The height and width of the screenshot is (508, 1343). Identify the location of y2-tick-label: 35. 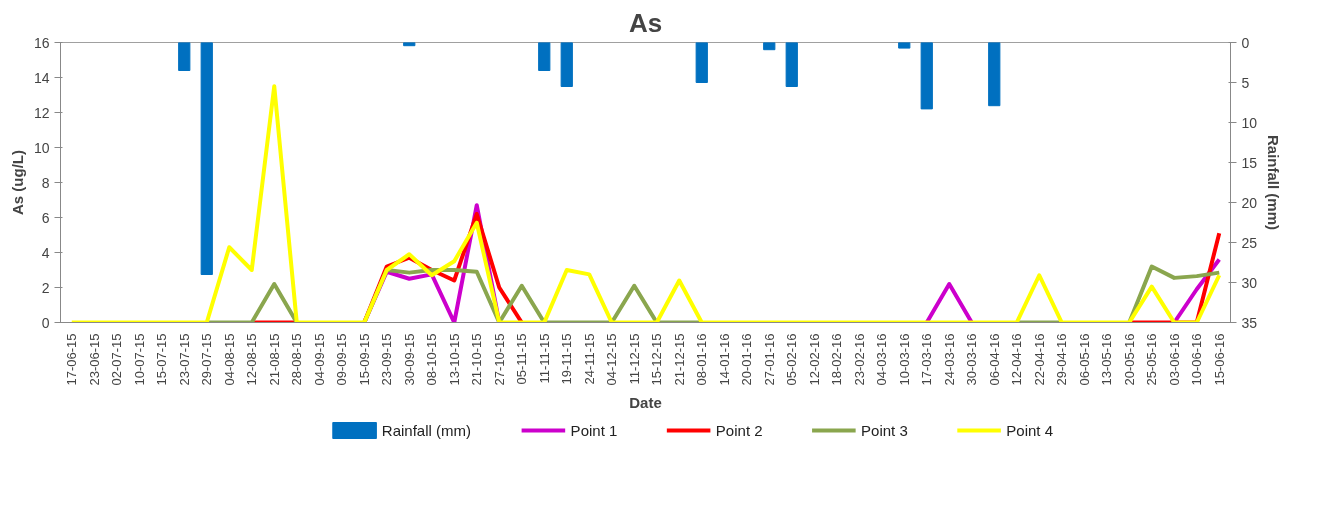
(1249, 322).